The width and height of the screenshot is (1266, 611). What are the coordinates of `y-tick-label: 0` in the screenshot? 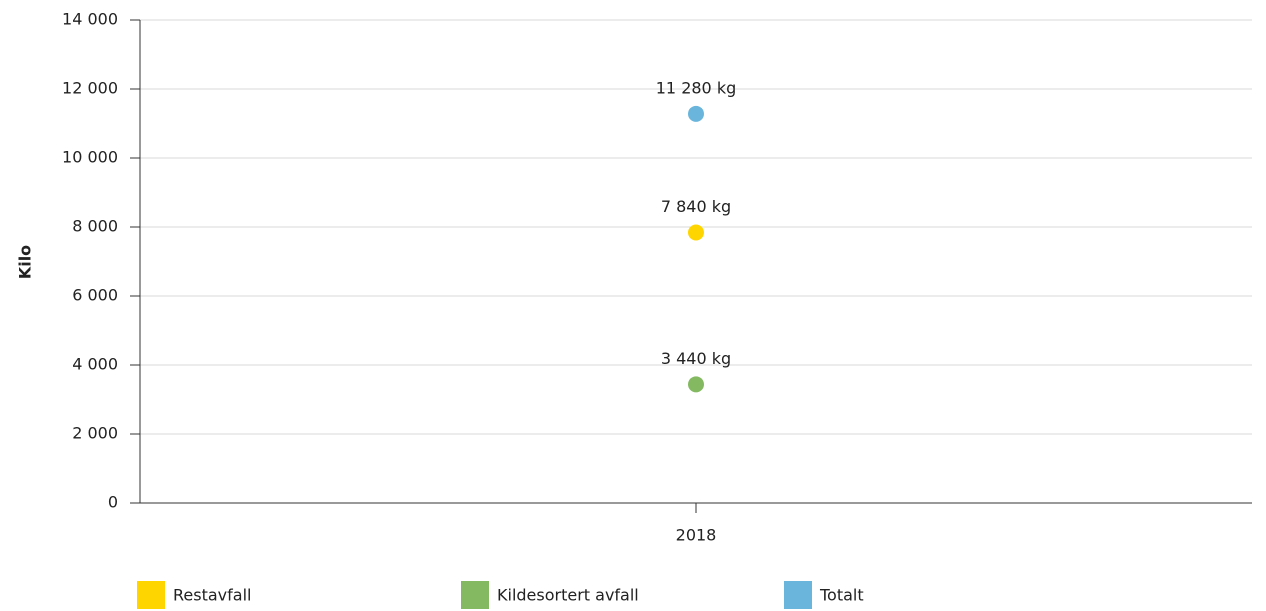 It's located at (113, 502).